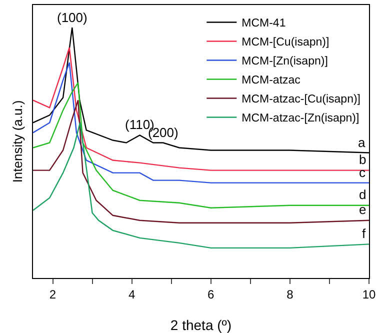 This screenshot has height=333, width=381. Describe the element at coordinates (362, 142) in the screenshot. I see `annotation: a` at that location.